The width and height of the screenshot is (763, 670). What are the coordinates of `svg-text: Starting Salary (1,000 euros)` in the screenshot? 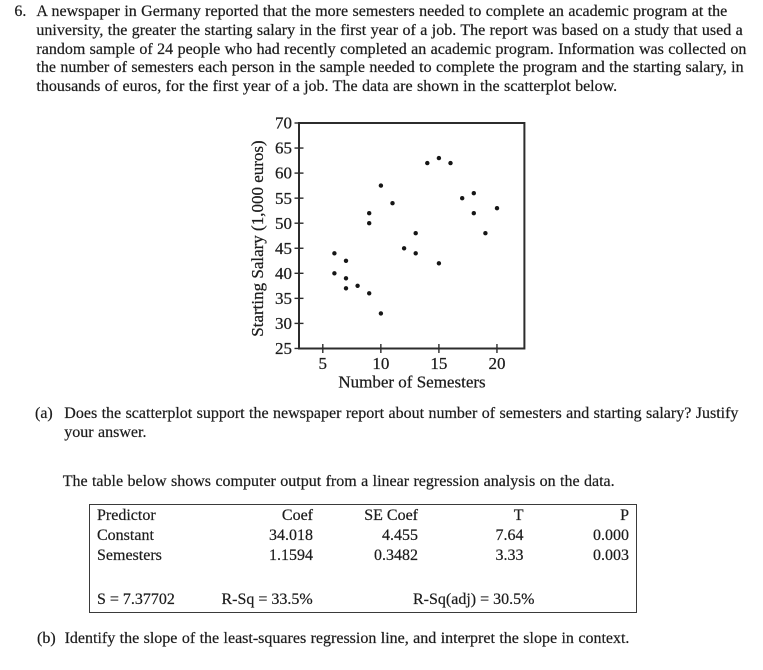 It's located at (257, 238).